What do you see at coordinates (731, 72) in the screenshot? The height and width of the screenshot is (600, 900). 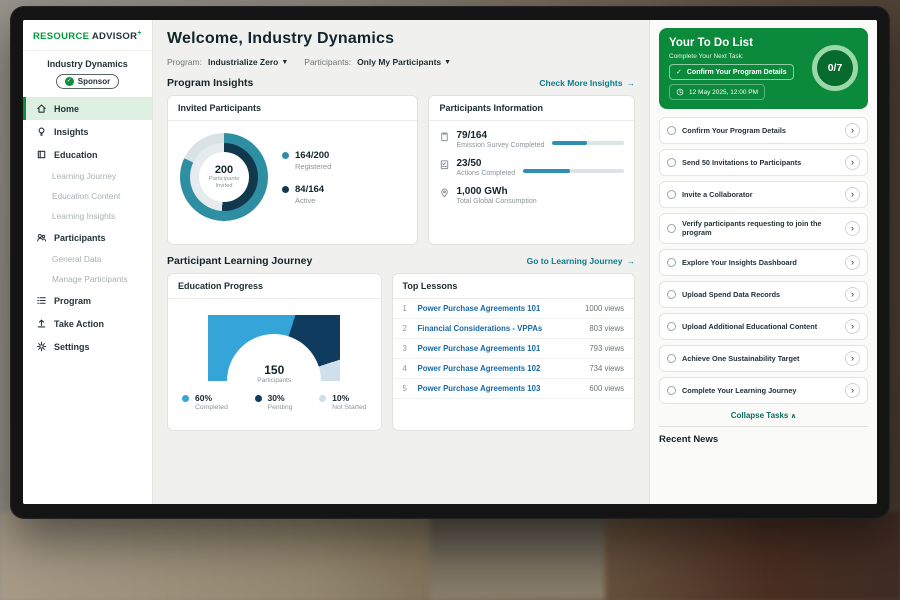 I see `next-task-row: ✓ Confirm Your Program Details` at bounding box center [731, 72].